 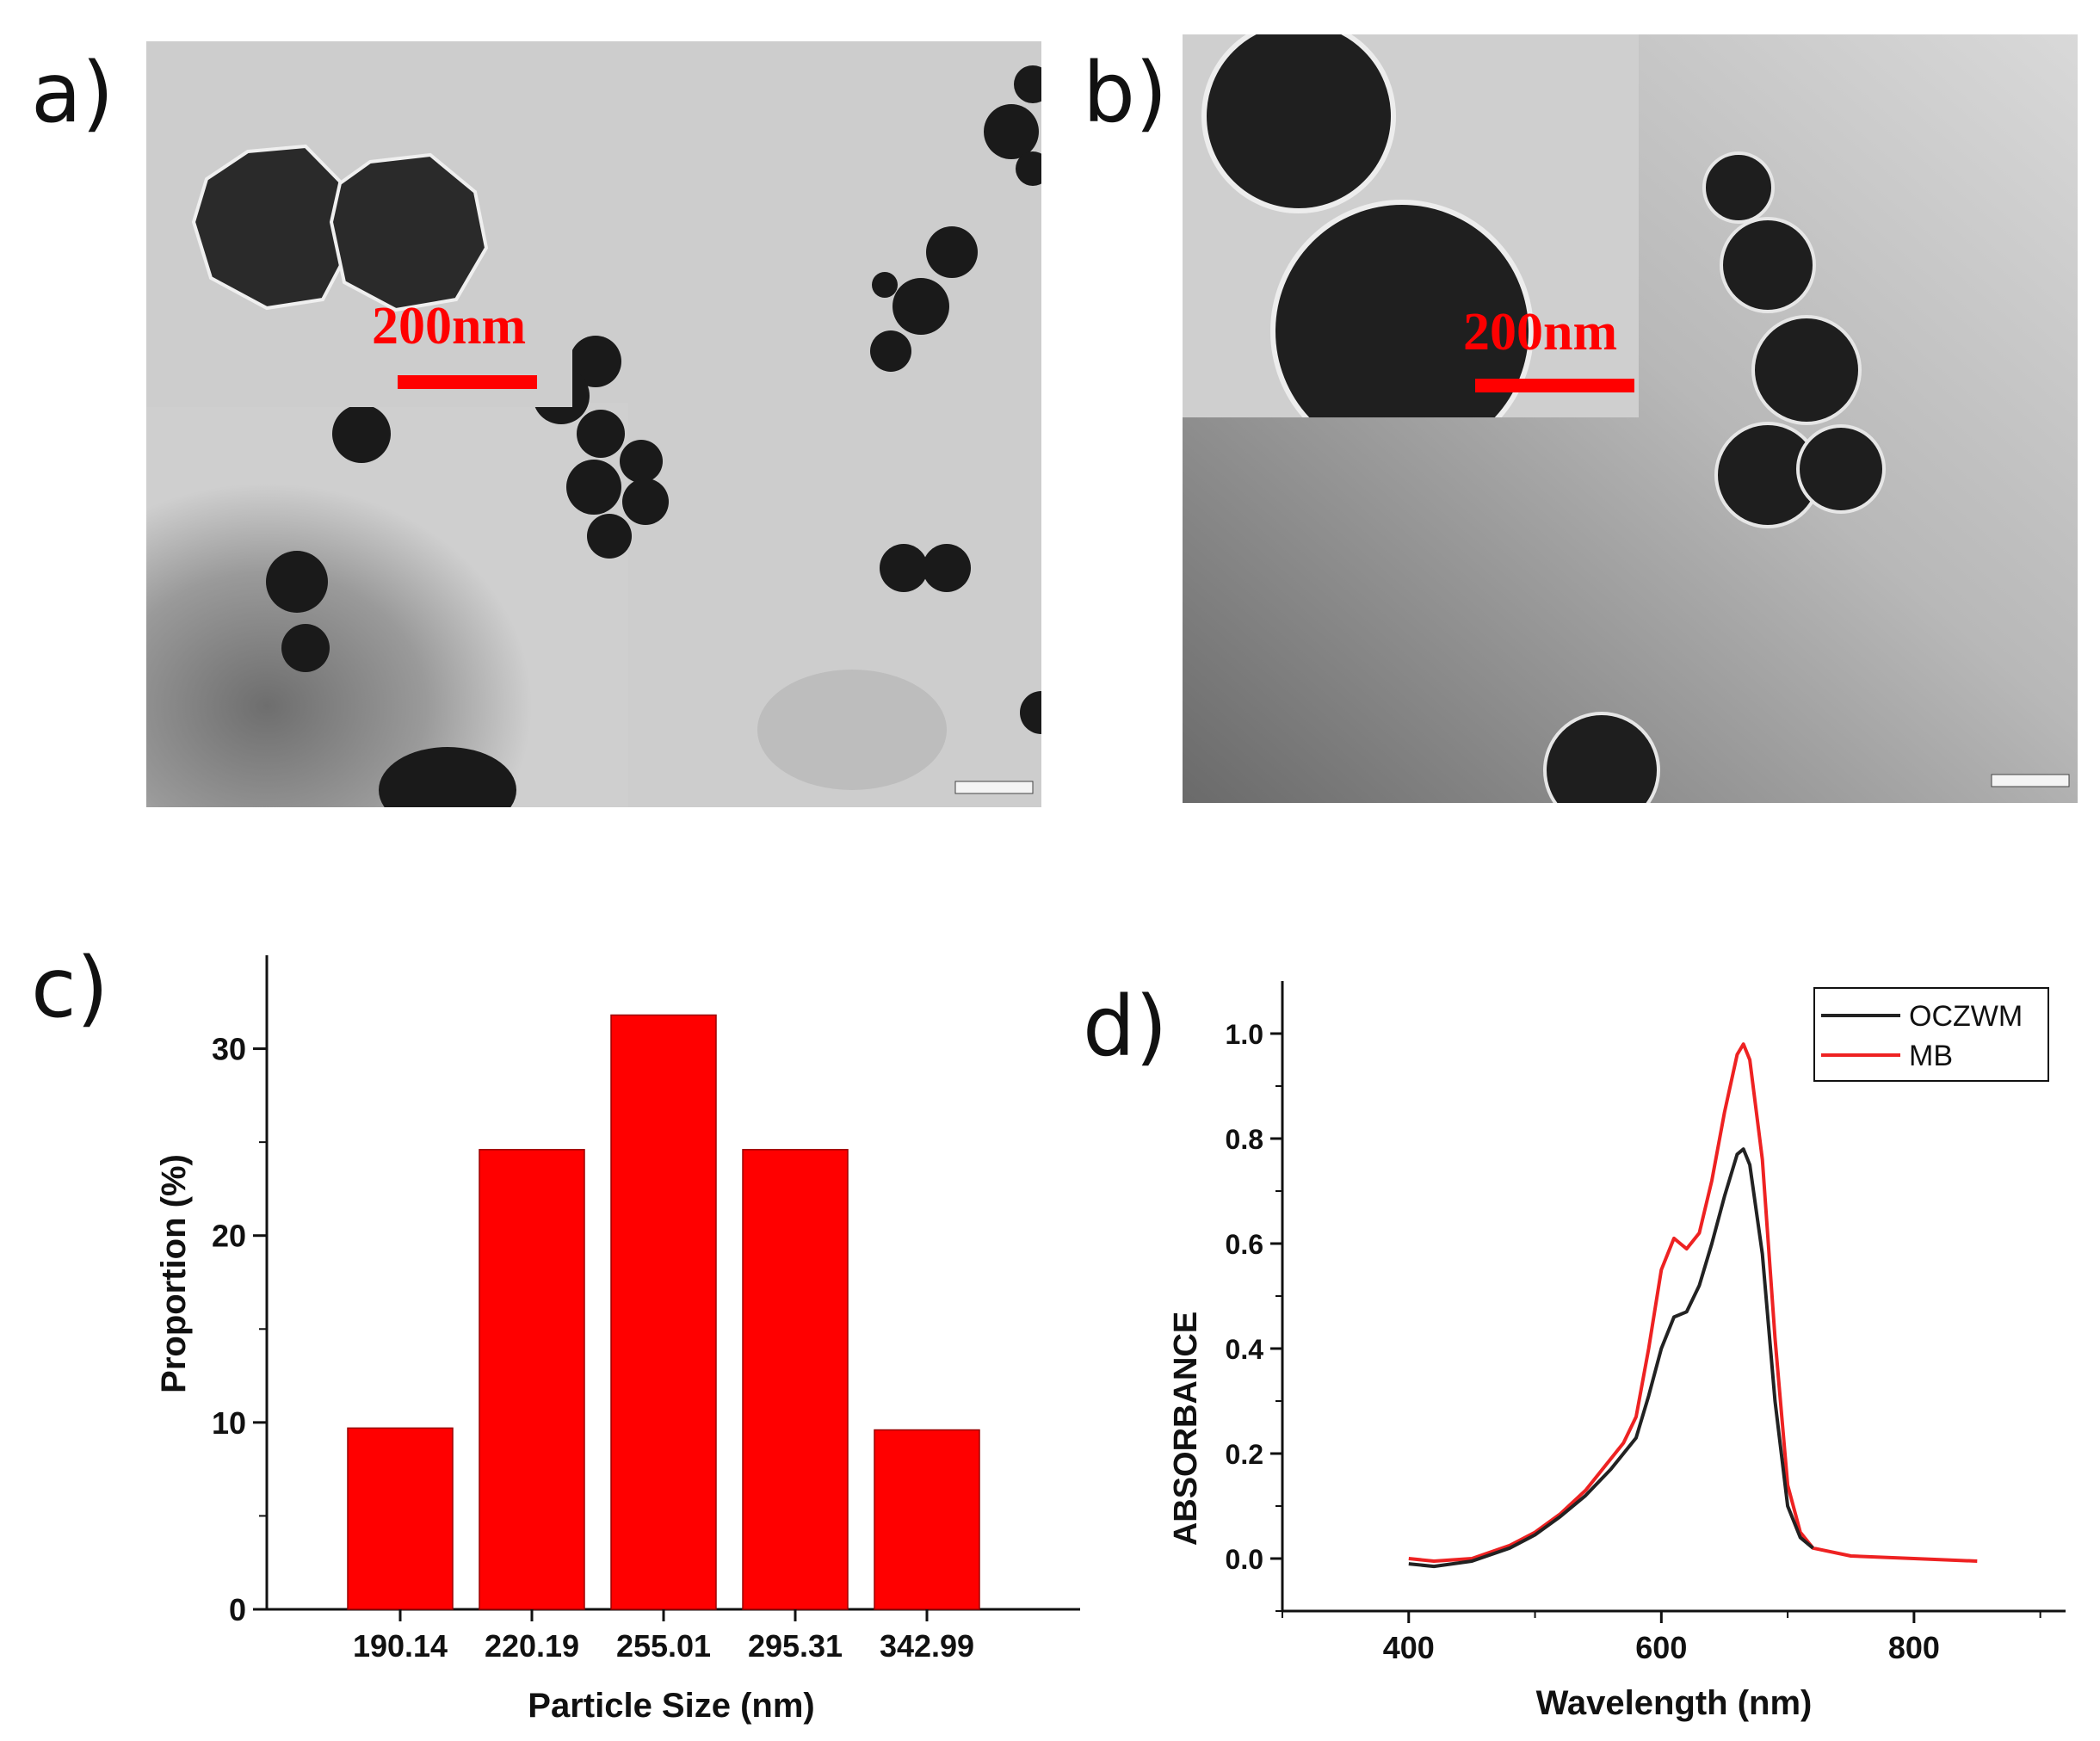 What do you see at coordinates (237, 1609) in the screenshot?
I see `c-y-tick-label: 0` at bounding box center [237, 1609].